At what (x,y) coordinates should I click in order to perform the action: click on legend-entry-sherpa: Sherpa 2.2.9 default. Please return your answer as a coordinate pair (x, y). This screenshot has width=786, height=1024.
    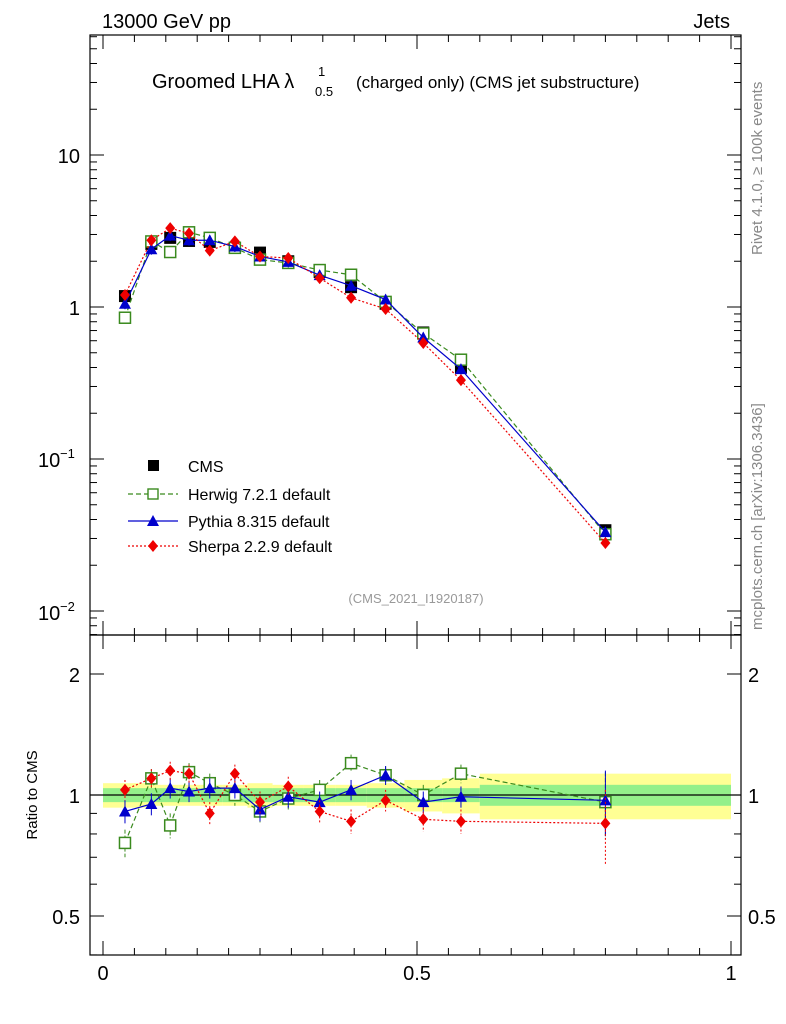
    Looking at the image, I should click on (230, 547).